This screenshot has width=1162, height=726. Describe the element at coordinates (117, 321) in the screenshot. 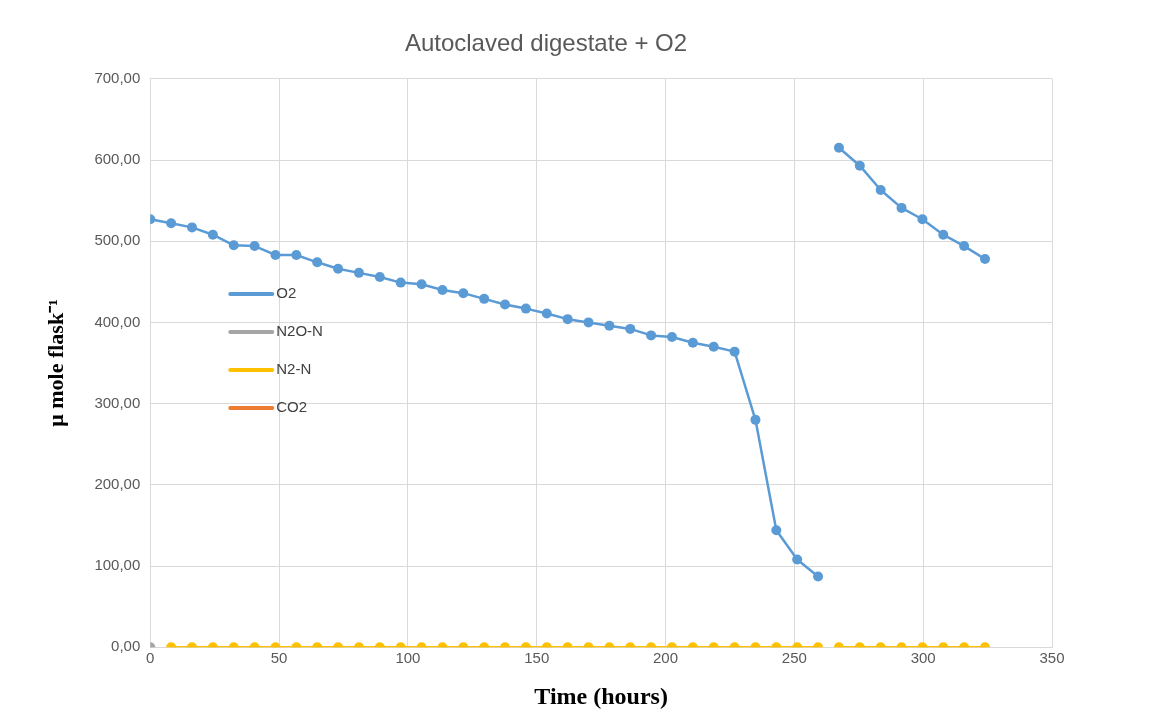

I see `y-tick-label: 400,00` at that location.